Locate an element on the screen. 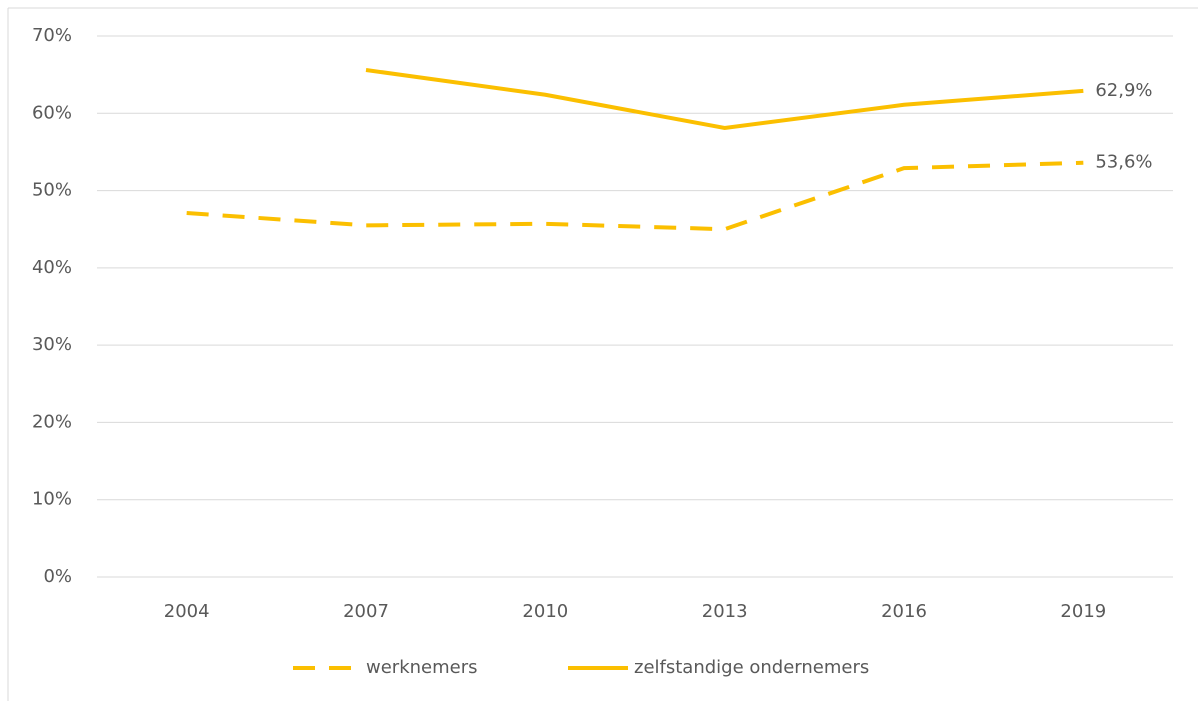  y-tick-label: 50% is located at coordinates (52, 190).